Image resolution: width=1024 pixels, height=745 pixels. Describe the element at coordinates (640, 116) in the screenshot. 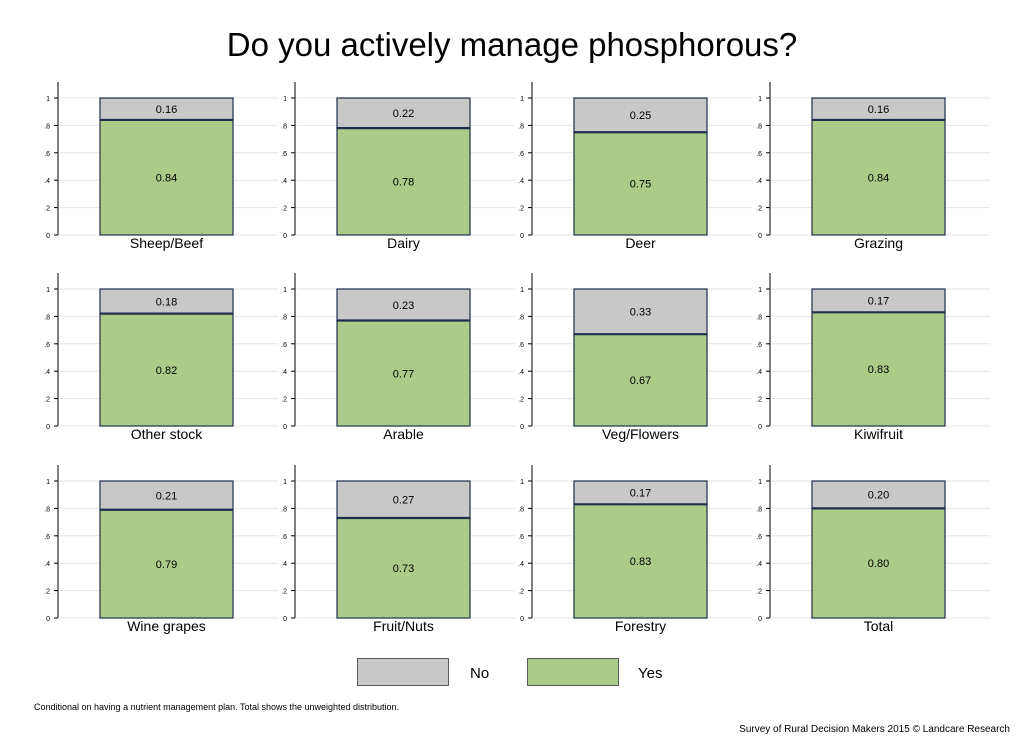

I see `value-label-no: 0.25` at that location.